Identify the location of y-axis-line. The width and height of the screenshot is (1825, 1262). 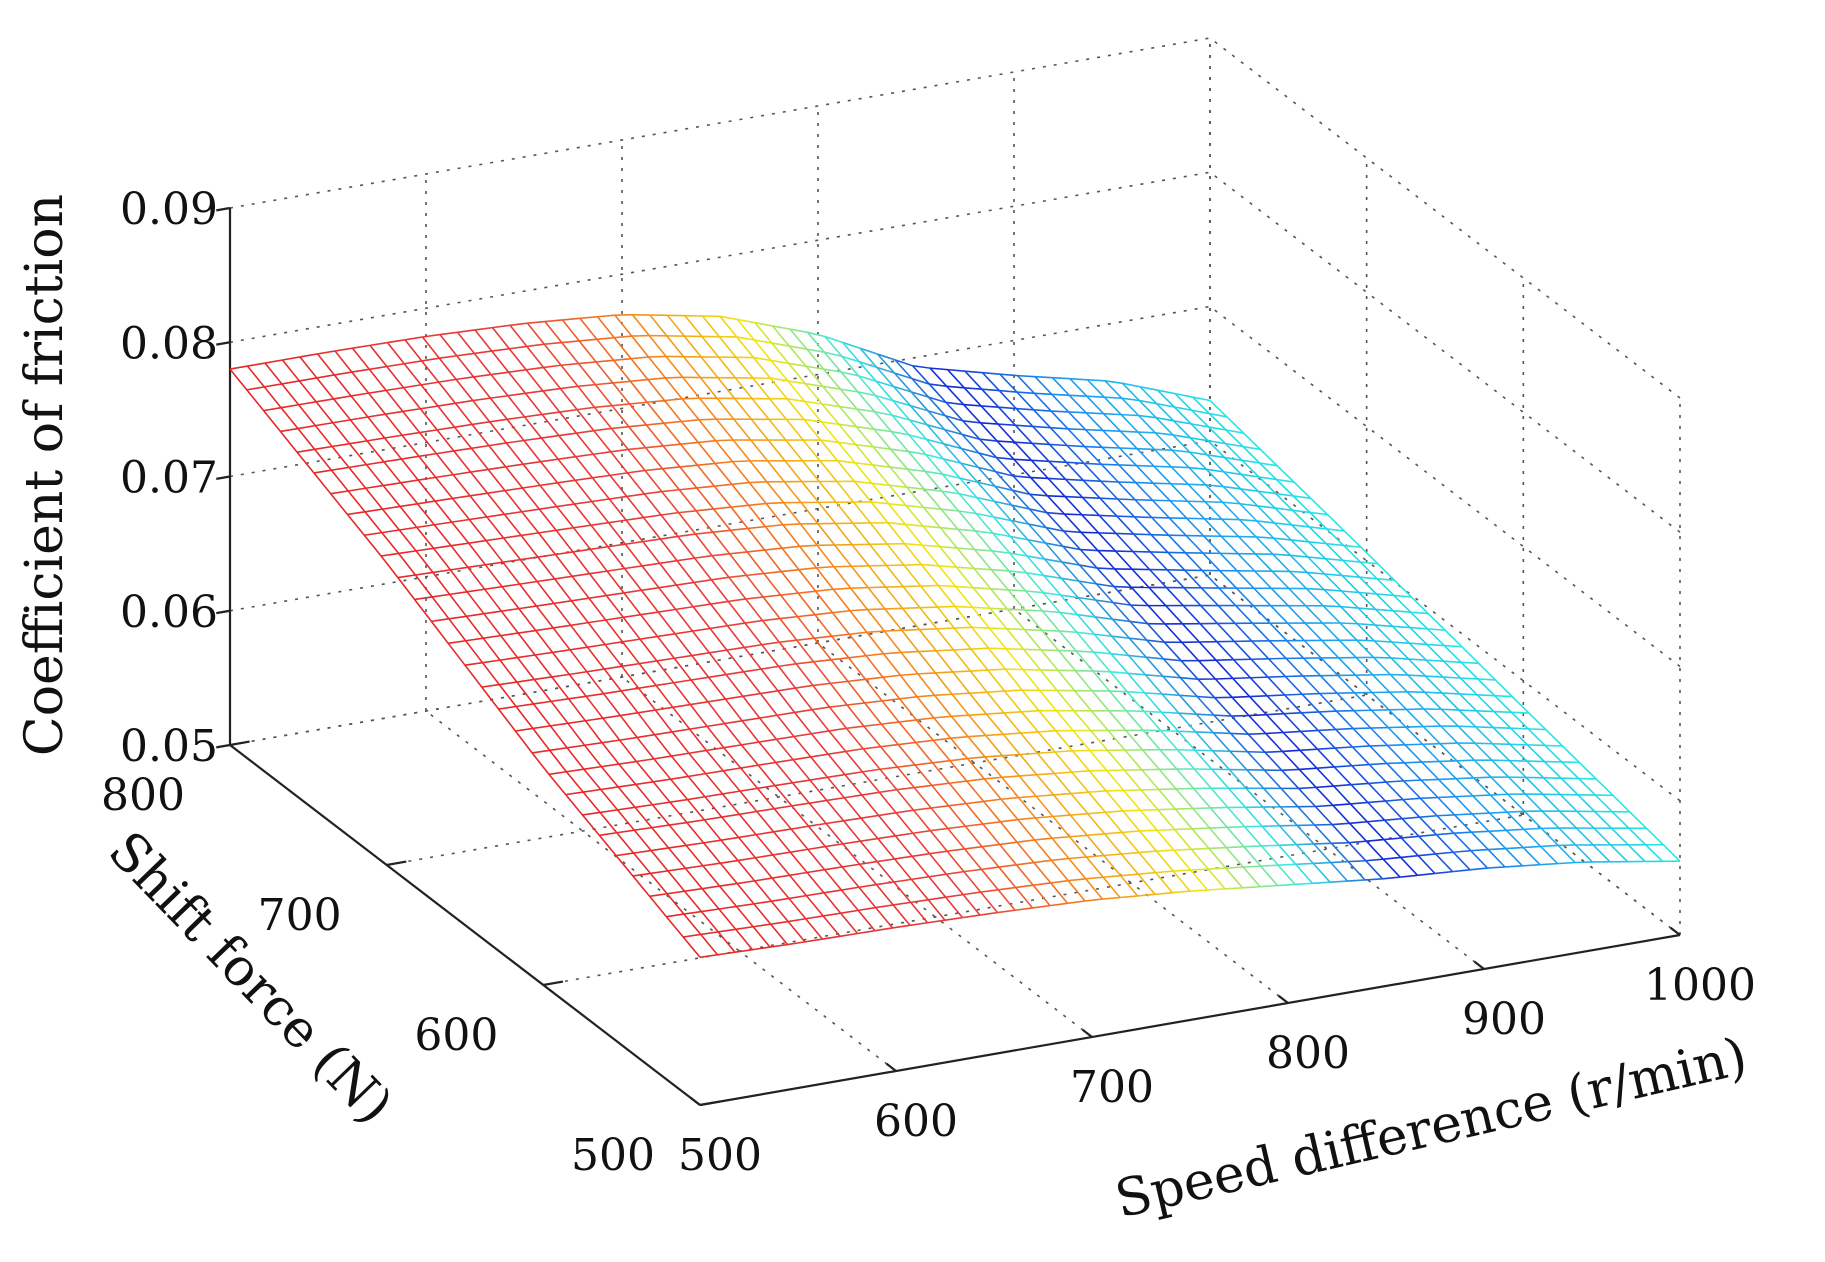
(465, 925).